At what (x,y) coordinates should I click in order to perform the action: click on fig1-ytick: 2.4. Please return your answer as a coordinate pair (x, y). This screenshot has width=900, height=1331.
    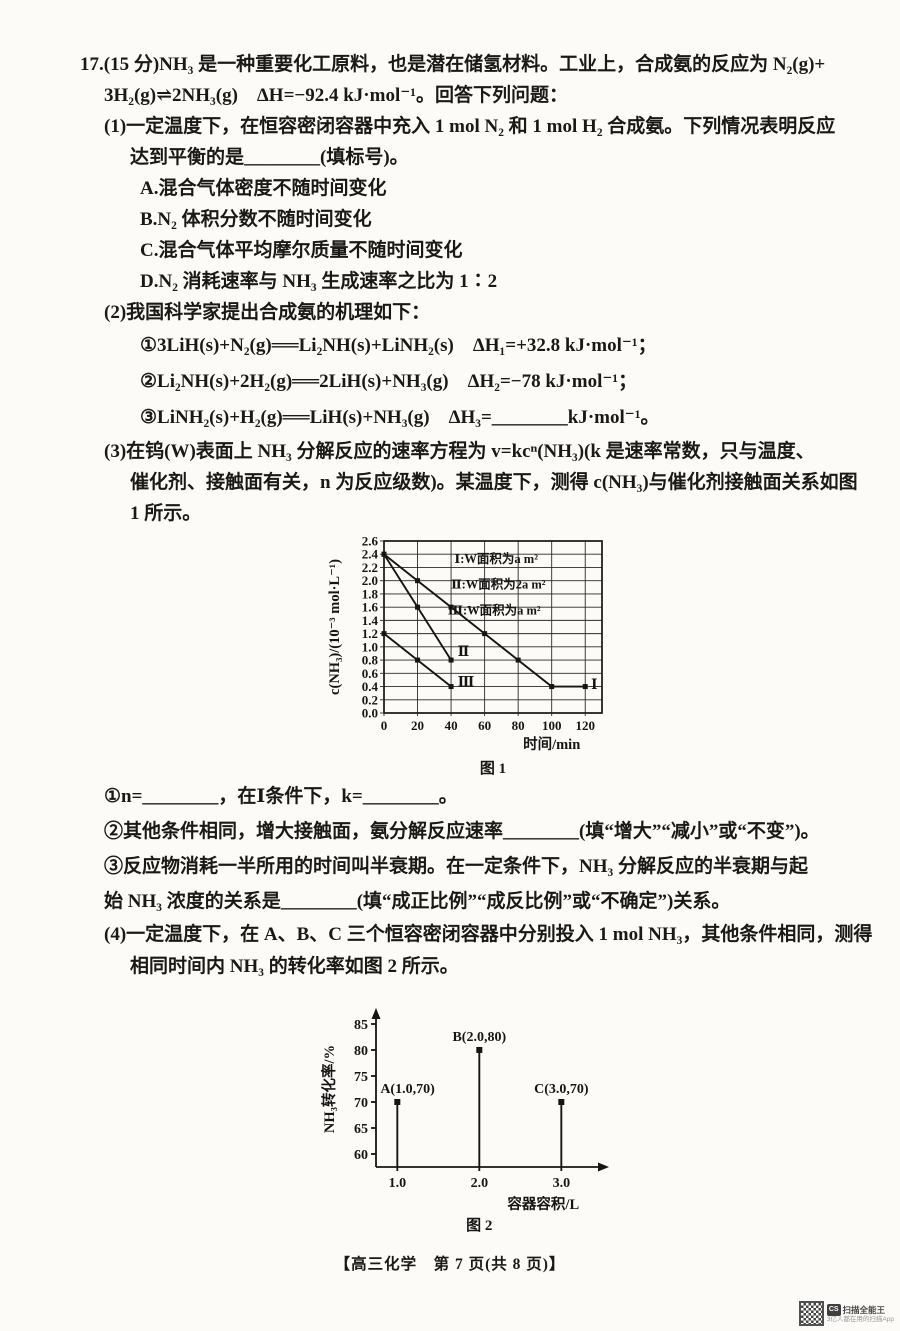
    Looking at the image, I should click on (370, 554).